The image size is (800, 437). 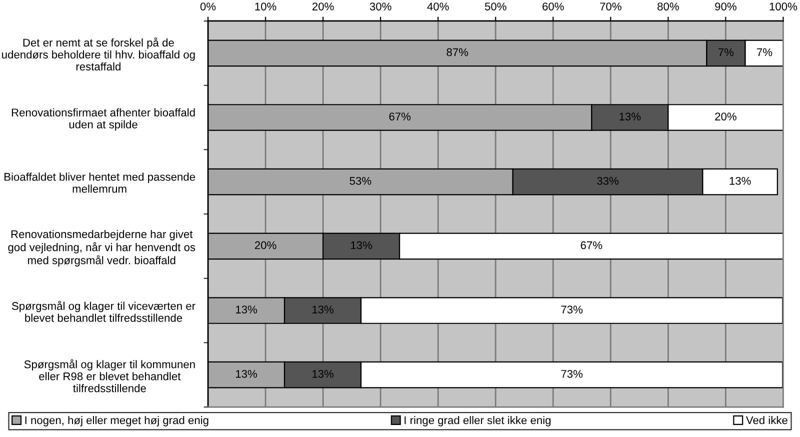 What do you see at coordinates (103, 119) in the screenshot?
I see `y-tick-label: Renovationsfirmaet afhenter bioaffald uden at spilde` at bounding box center [103, 119].